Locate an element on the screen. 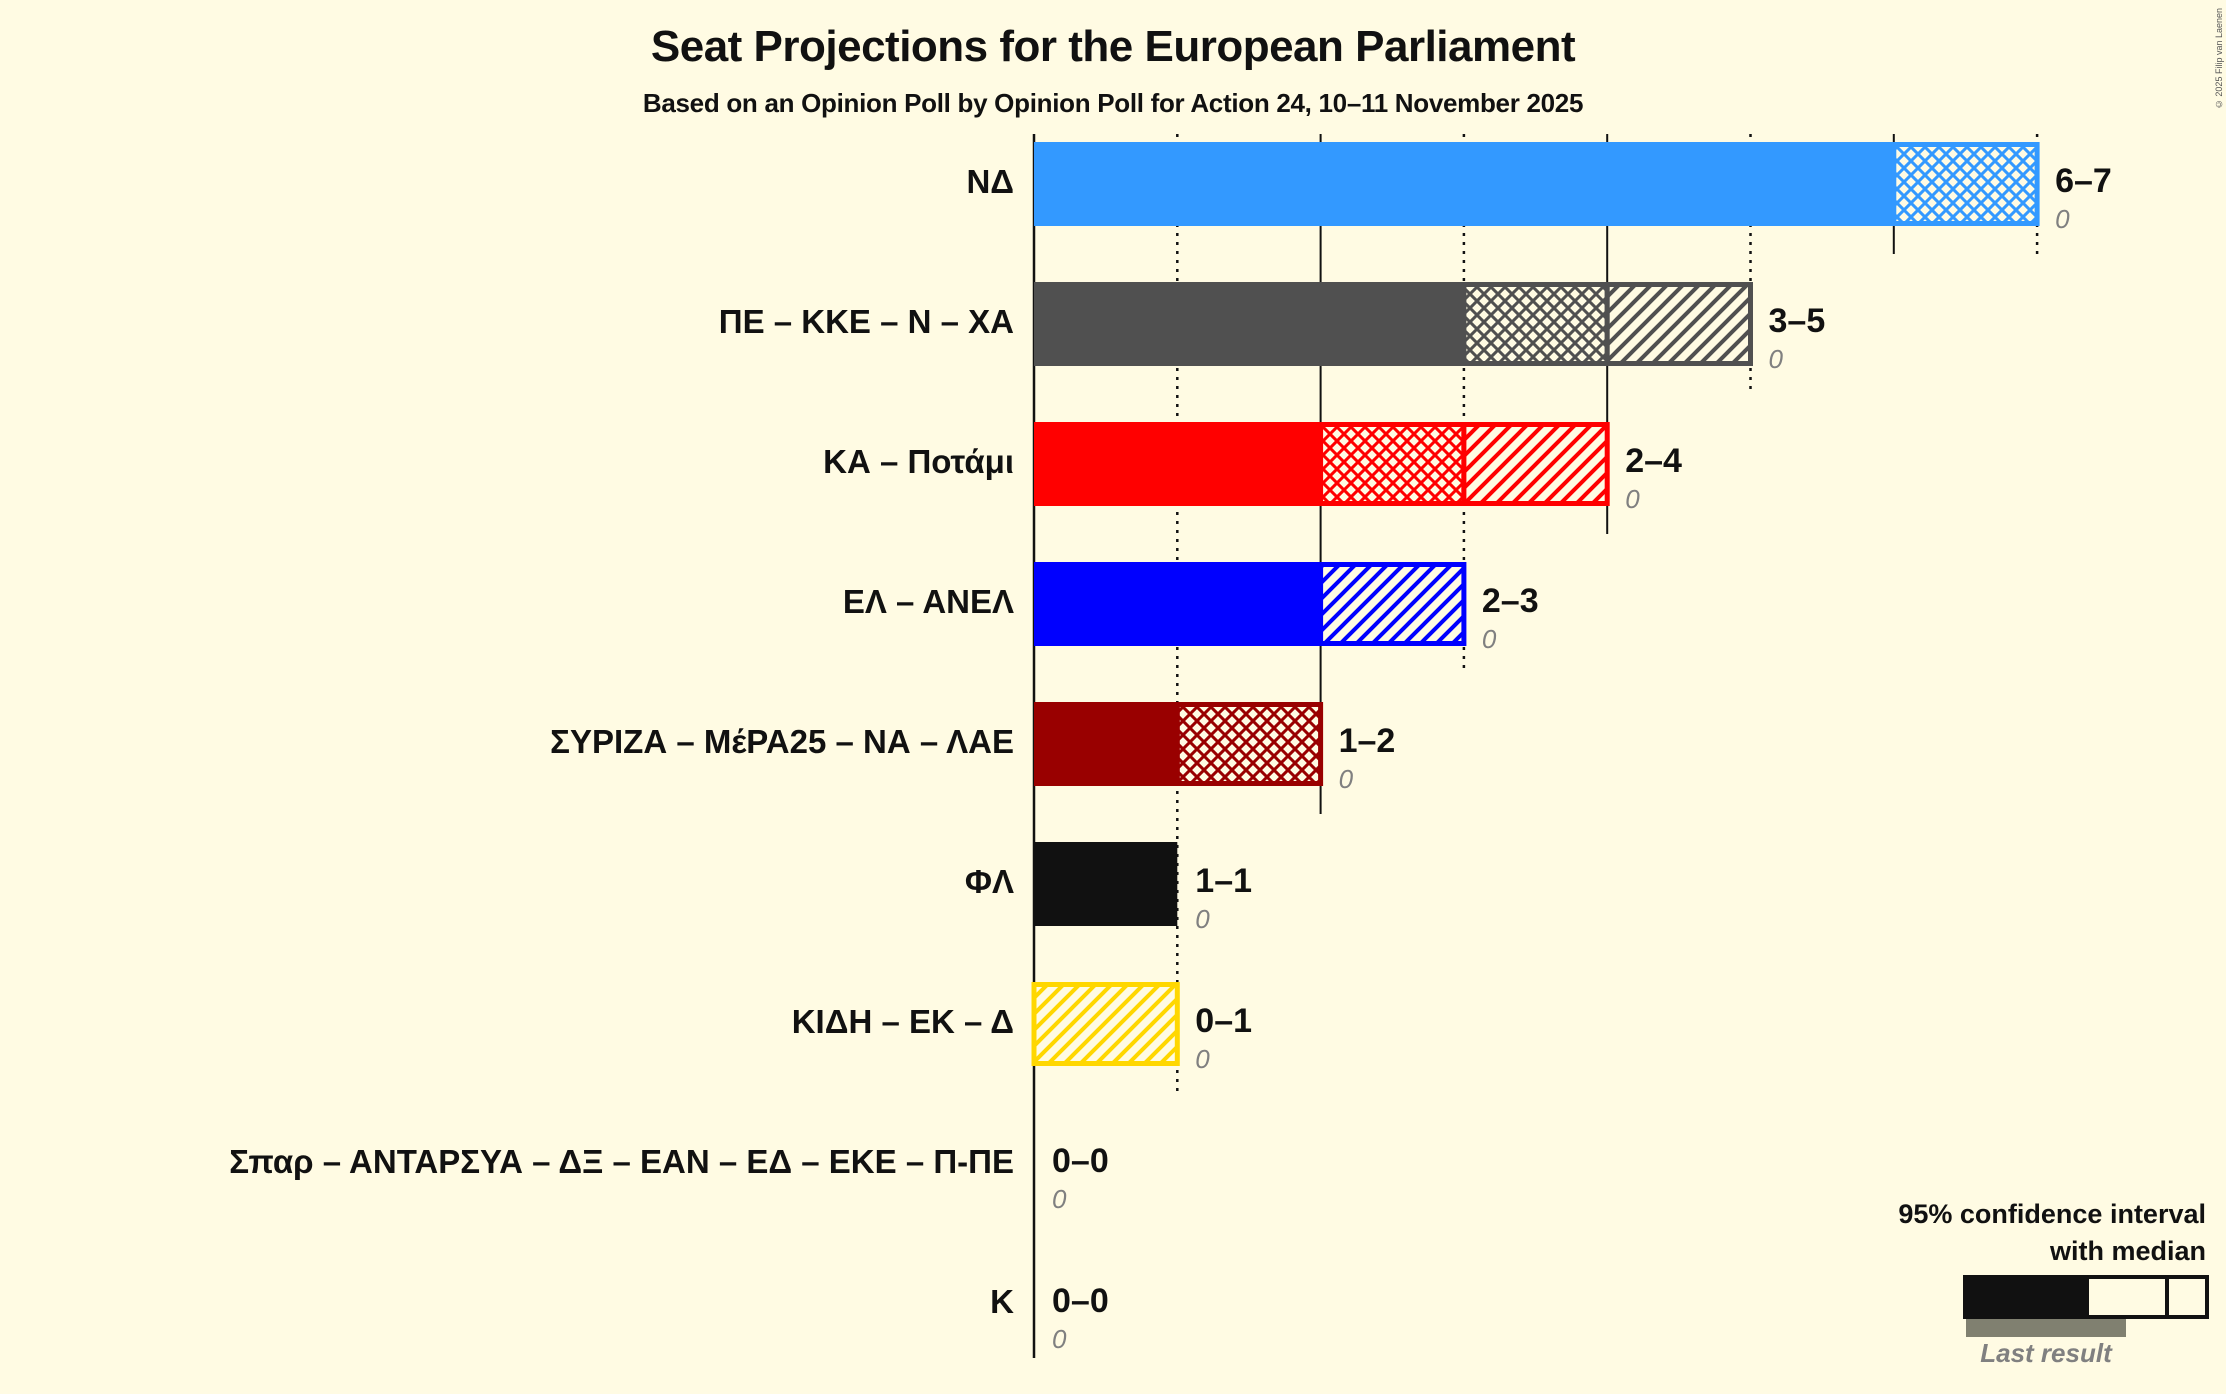 Image resolution: width=2226 pixels, height=1394 pixels. seat-range-label: 1–1 is located at coordinates (1224, 881).